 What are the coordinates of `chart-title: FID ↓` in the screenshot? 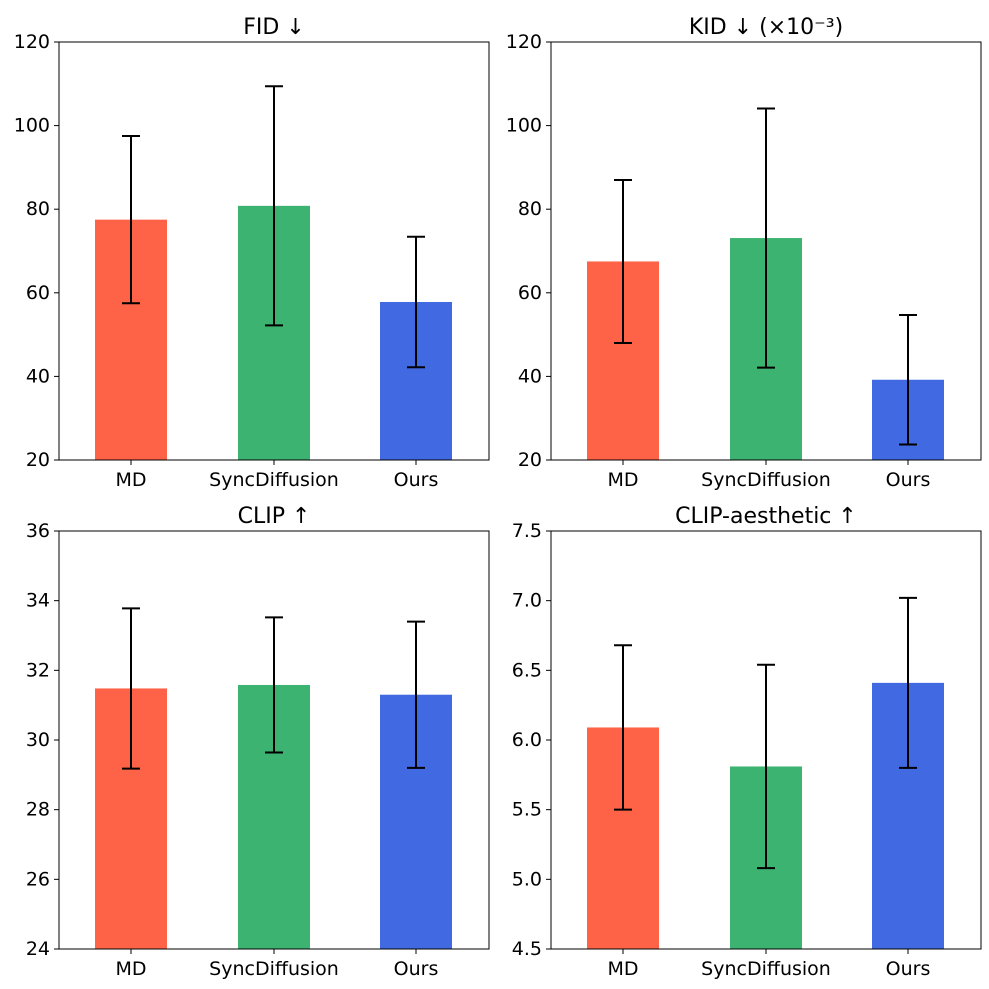 It's located at (274, 27).